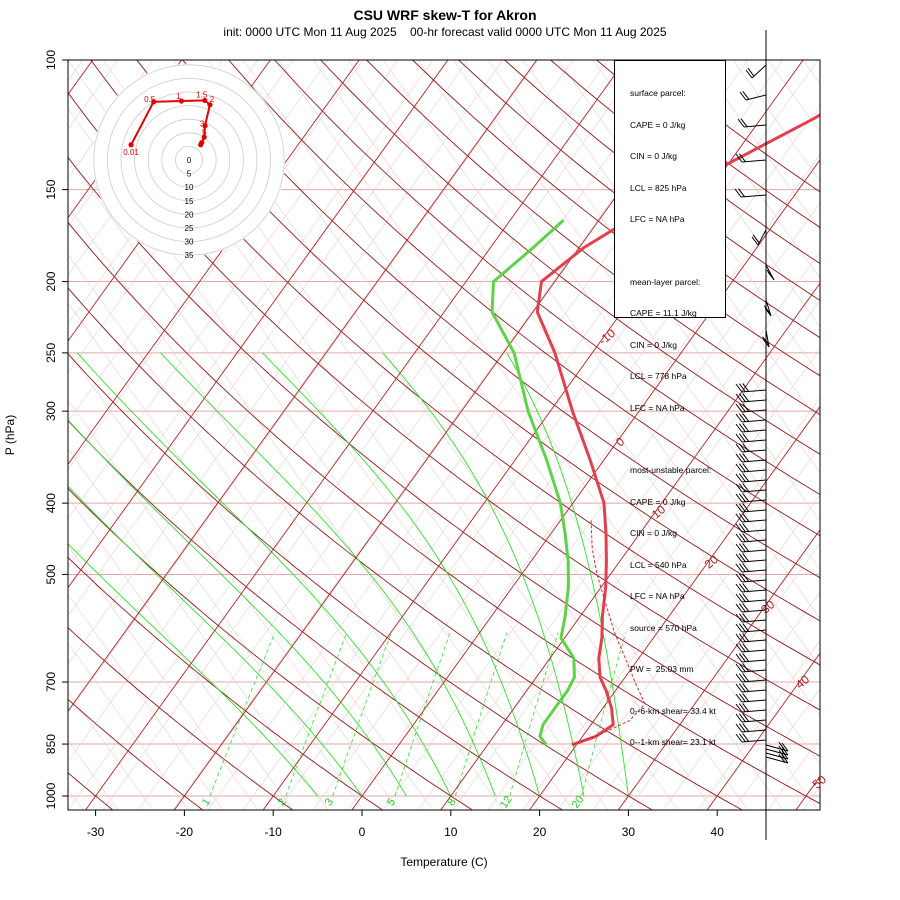 This screenshot has width=900, height=900. I want to click on hodograph-range-label: 5, so click(189, 174).